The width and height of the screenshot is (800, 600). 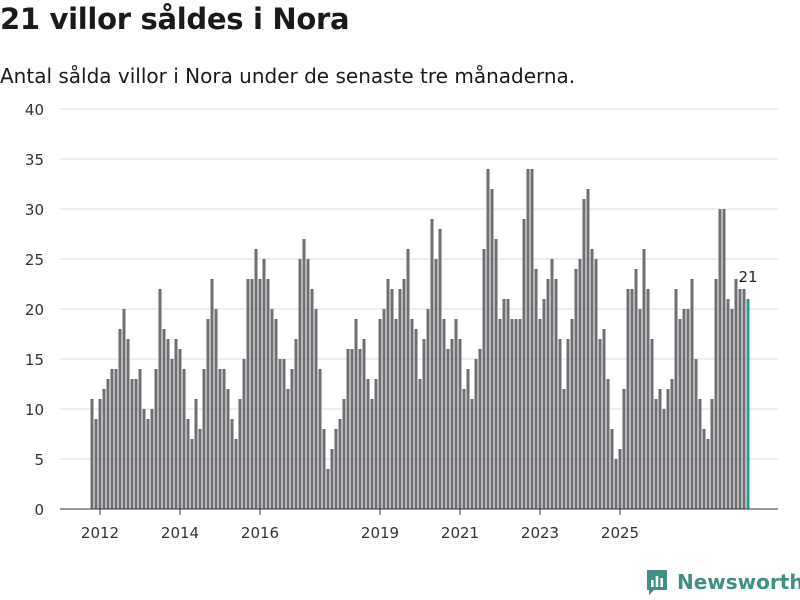 I want to click on x-tick-label: 2012, so click(x=100, y=533).